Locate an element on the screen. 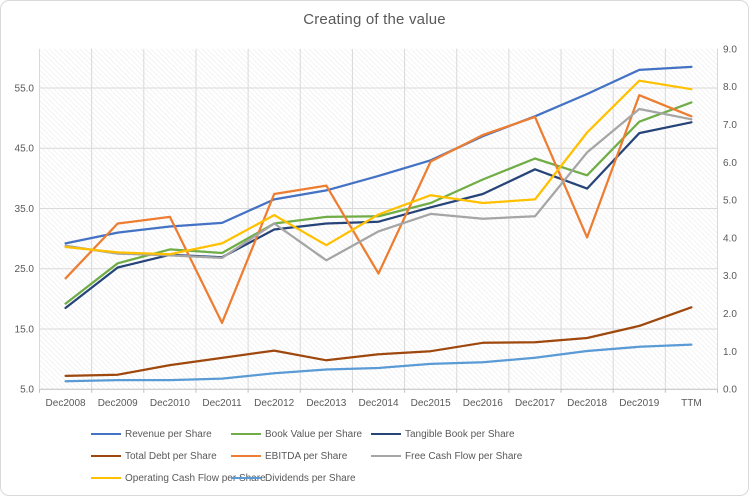 The height and width of the screenshot is (496, 749). legend-item-total-debt-per-share: Total Debt per Share is located at coordinates (154, 456).